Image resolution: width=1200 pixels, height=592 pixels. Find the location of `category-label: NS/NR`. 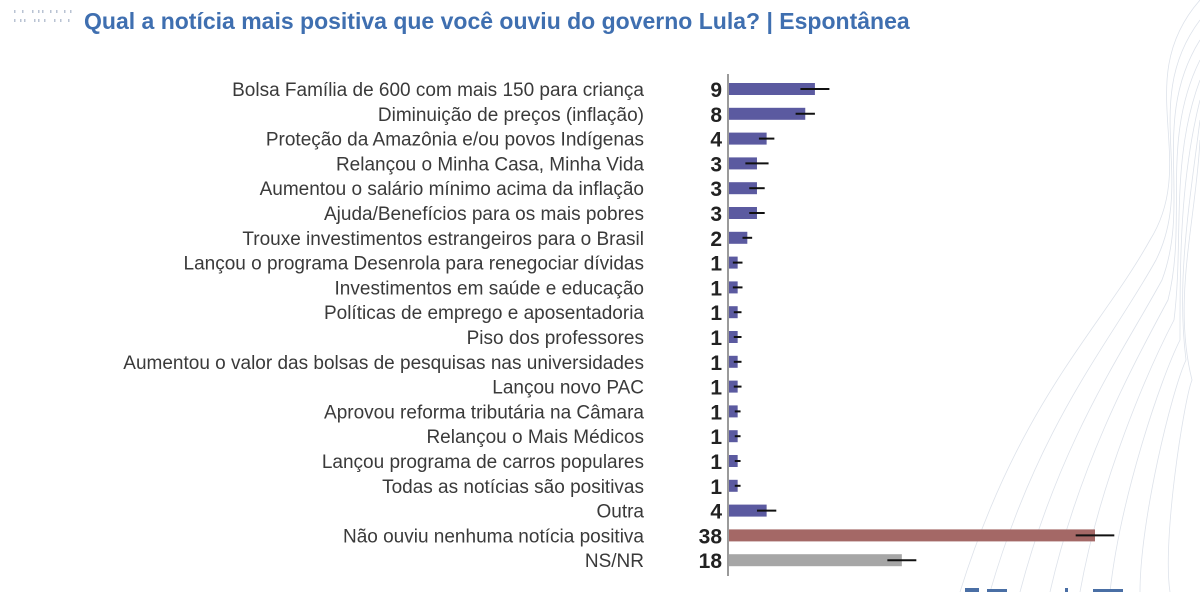

category-label: NS/NR is located at coordinates (614, 561).